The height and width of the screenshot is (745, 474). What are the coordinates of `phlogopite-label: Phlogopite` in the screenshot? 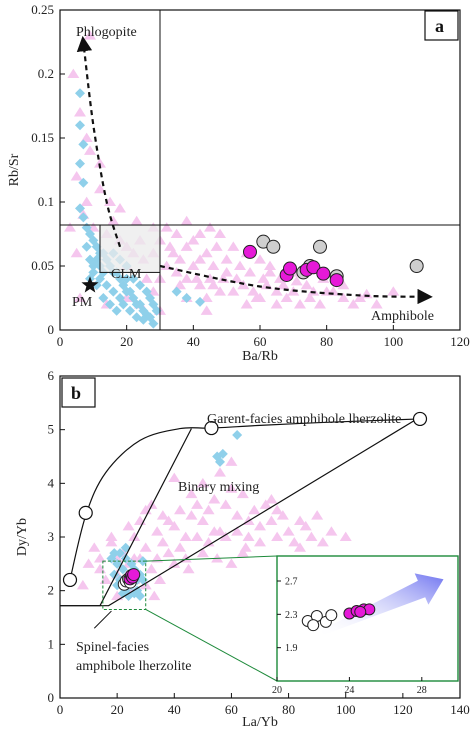 It's located at (106, 32).